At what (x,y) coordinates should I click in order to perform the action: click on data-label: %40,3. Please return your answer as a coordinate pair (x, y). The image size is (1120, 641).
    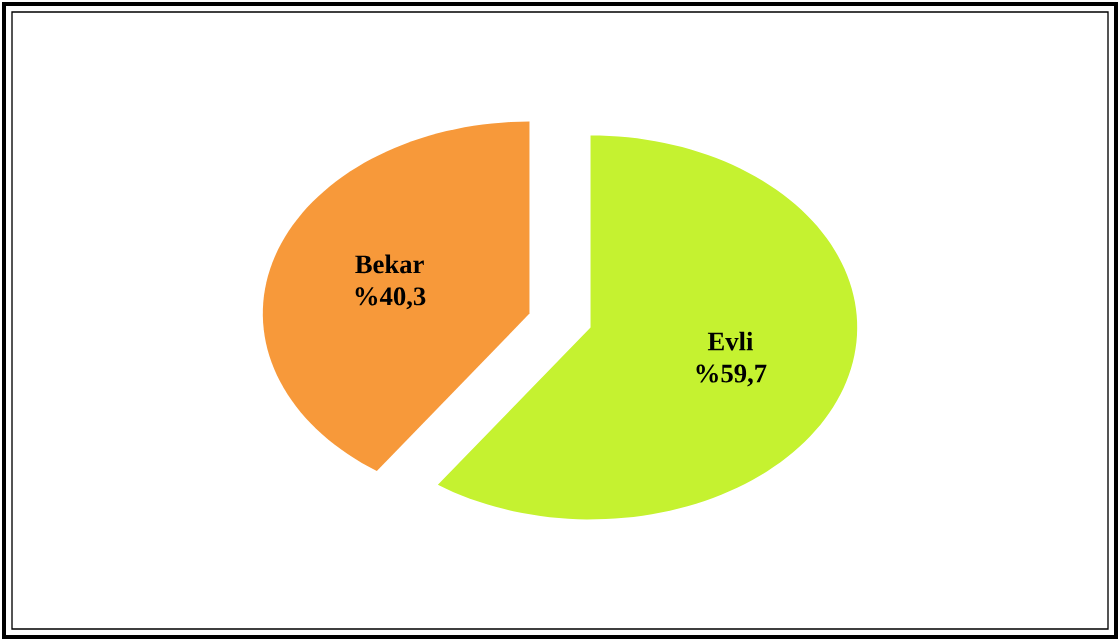
    Looking at the image, I should click on (390, 298).